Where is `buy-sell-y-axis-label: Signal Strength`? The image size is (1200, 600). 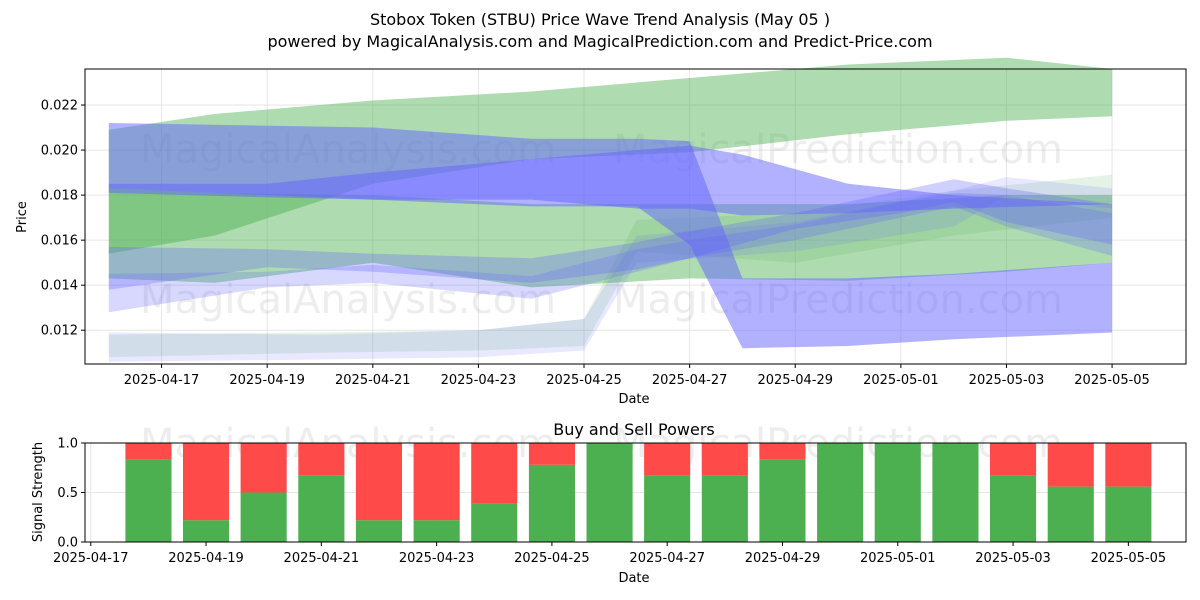 buy-sell-y-axis-label: Signal Strength is located at coordinates (38, 492).